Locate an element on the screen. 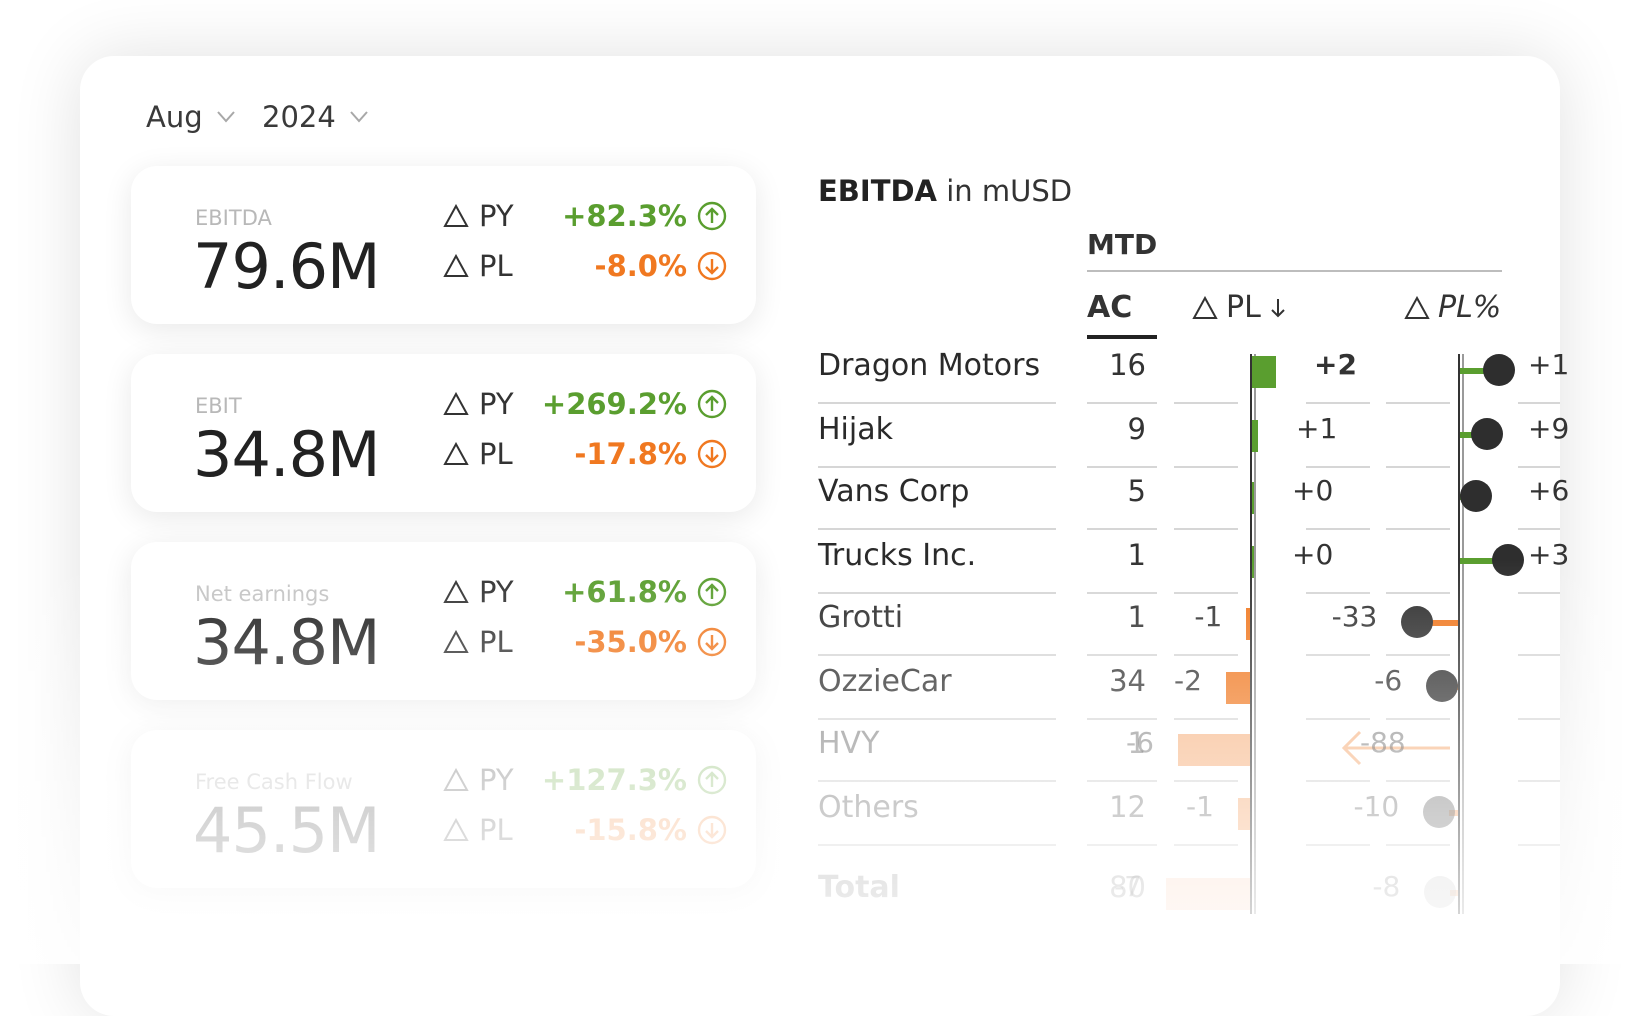 The width and height of the screenshot is (1636, 1016). column-header-ac: AC is located at coordinates (1110, 307).